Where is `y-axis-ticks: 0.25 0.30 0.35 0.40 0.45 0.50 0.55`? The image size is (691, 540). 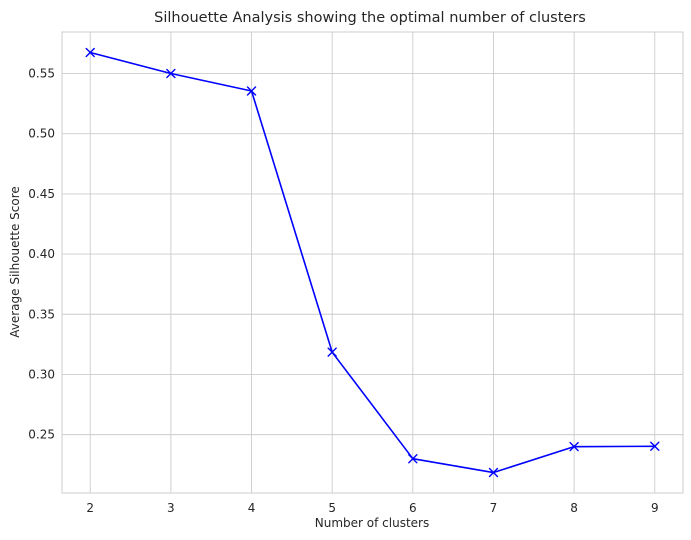 y-axis-ticks: 0.25 0.30 0.35 0.40 0.45 0.50 0.55 is located at coordinates (41, 254).